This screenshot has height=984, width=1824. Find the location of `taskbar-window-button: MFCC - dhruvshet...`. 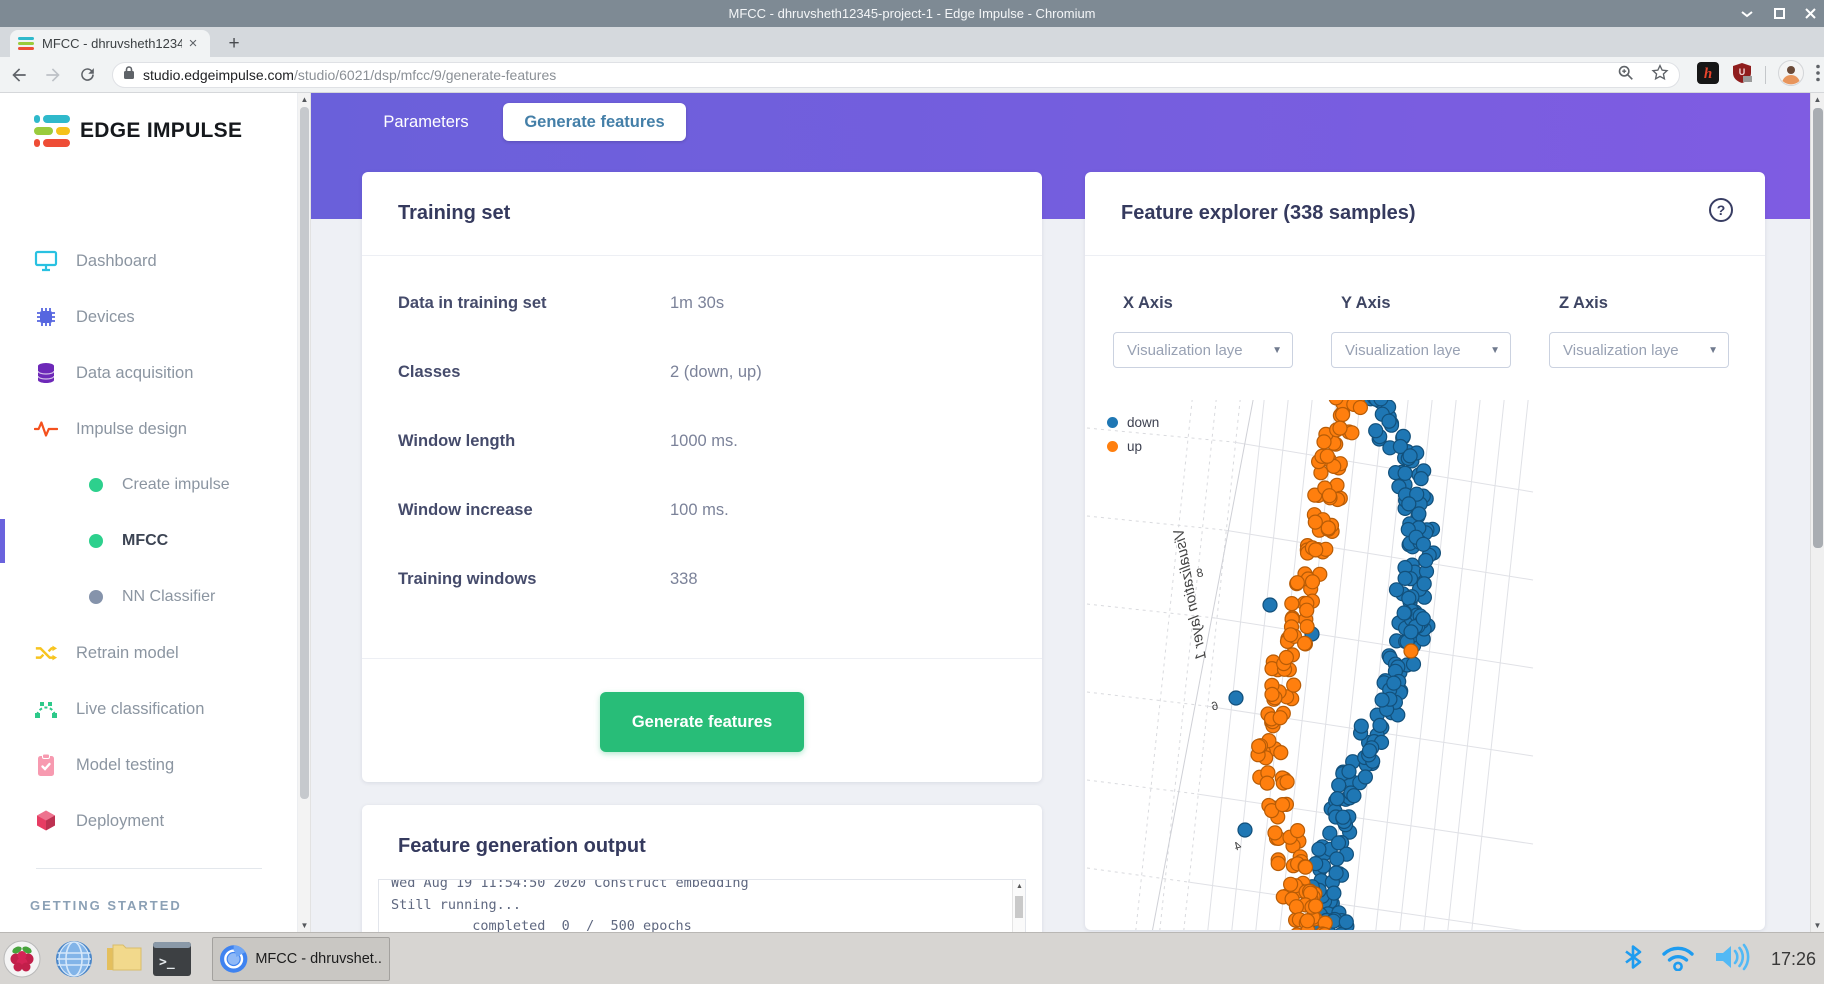

taskbar-window-button: MFCC - dhruvshet... is located at coordinates (301, 959).